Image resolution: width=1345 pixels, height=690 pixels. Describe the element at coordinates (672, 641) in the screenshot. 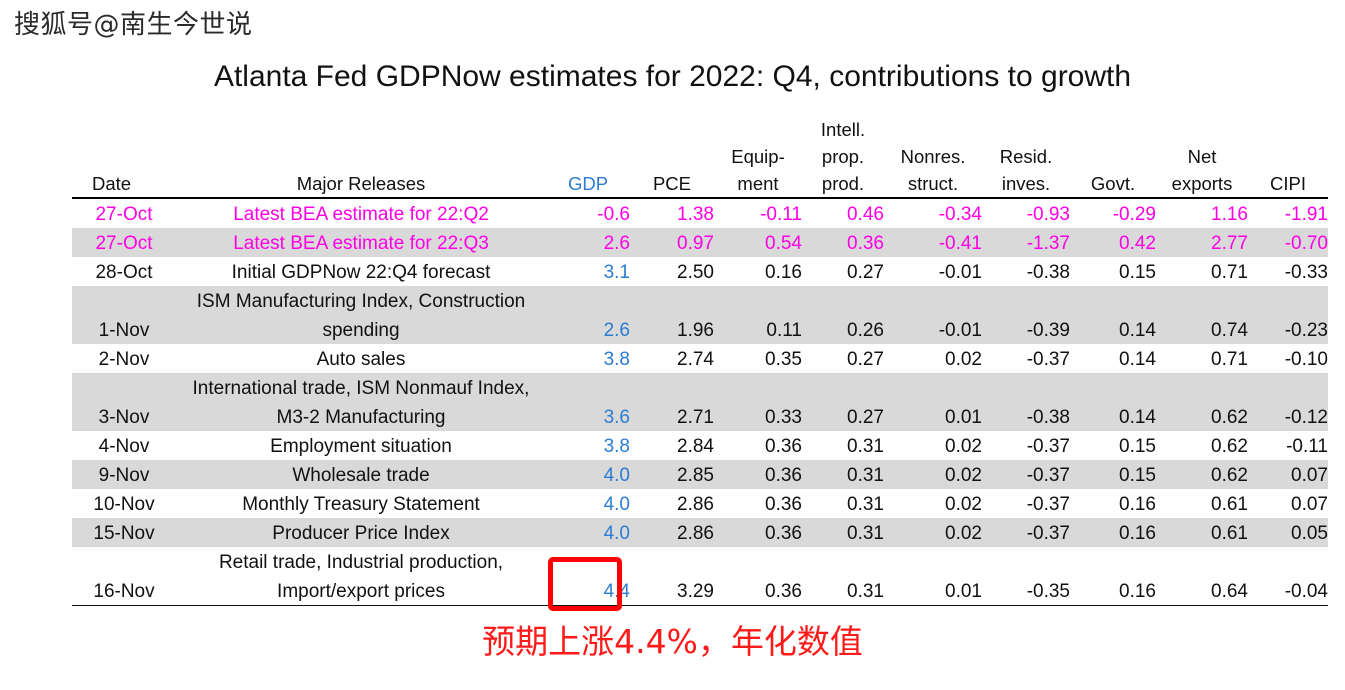

I see `chinese-annotation: 预期上涨4.4%，年化数值` at that location.